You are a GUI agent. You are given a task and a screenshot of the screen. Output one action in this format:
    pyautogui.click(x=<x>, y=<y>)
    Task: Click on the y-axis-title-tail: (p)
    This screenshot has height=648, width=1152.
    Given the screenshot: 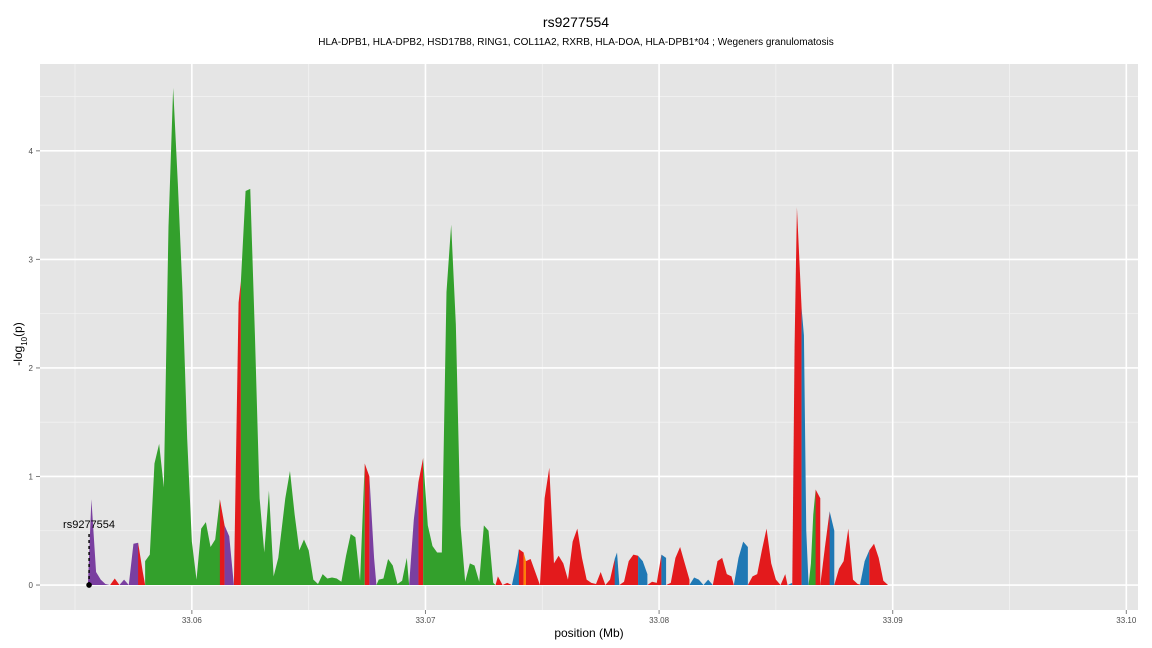 What is the action you would take?
    pyautogui.click(x=18, y=329)
    